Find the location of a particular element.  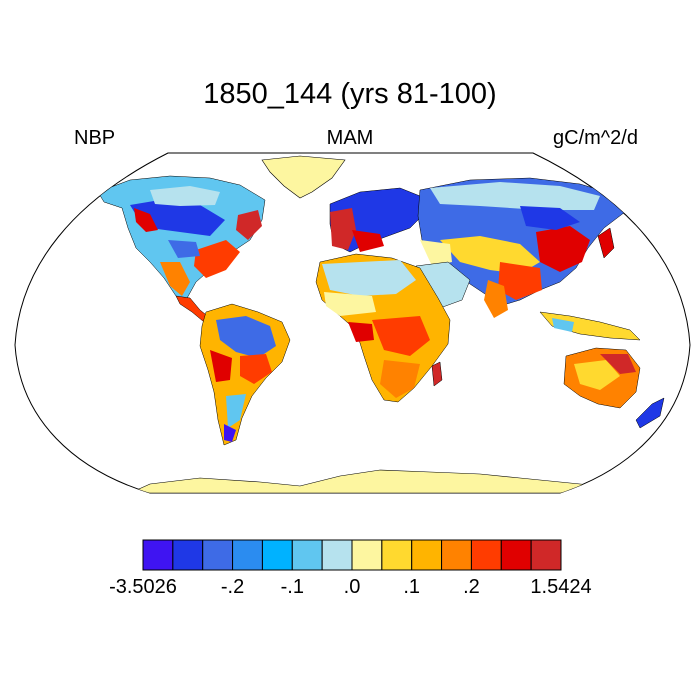

colorbar is located at coordinates (352, 555).